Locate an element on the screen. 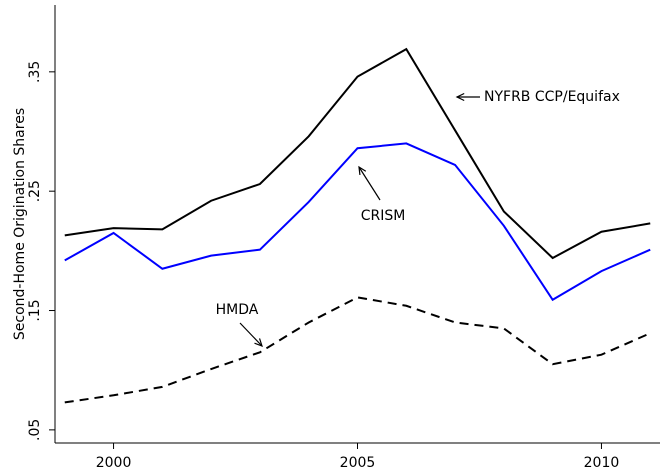 The width and height of the screenshot is (661, 473). y-tick-label: .15 is located at coordinates (35, 310).